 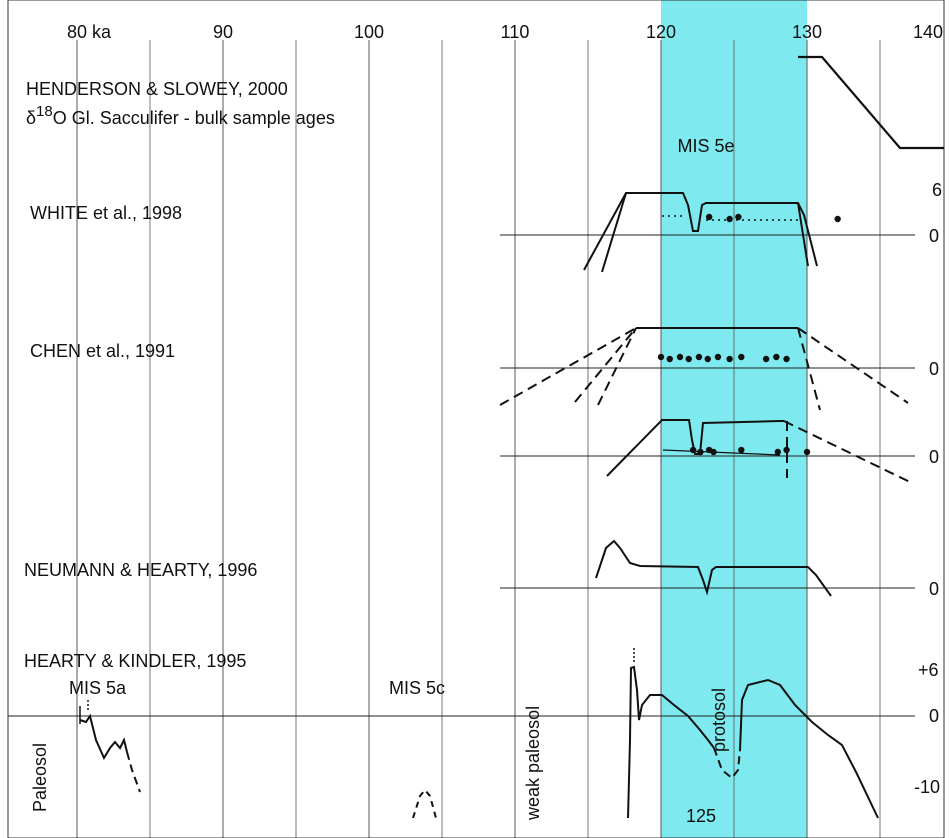 I want to click on annotation-mis-5a: MIS 5a, so click(x=98, y=688).